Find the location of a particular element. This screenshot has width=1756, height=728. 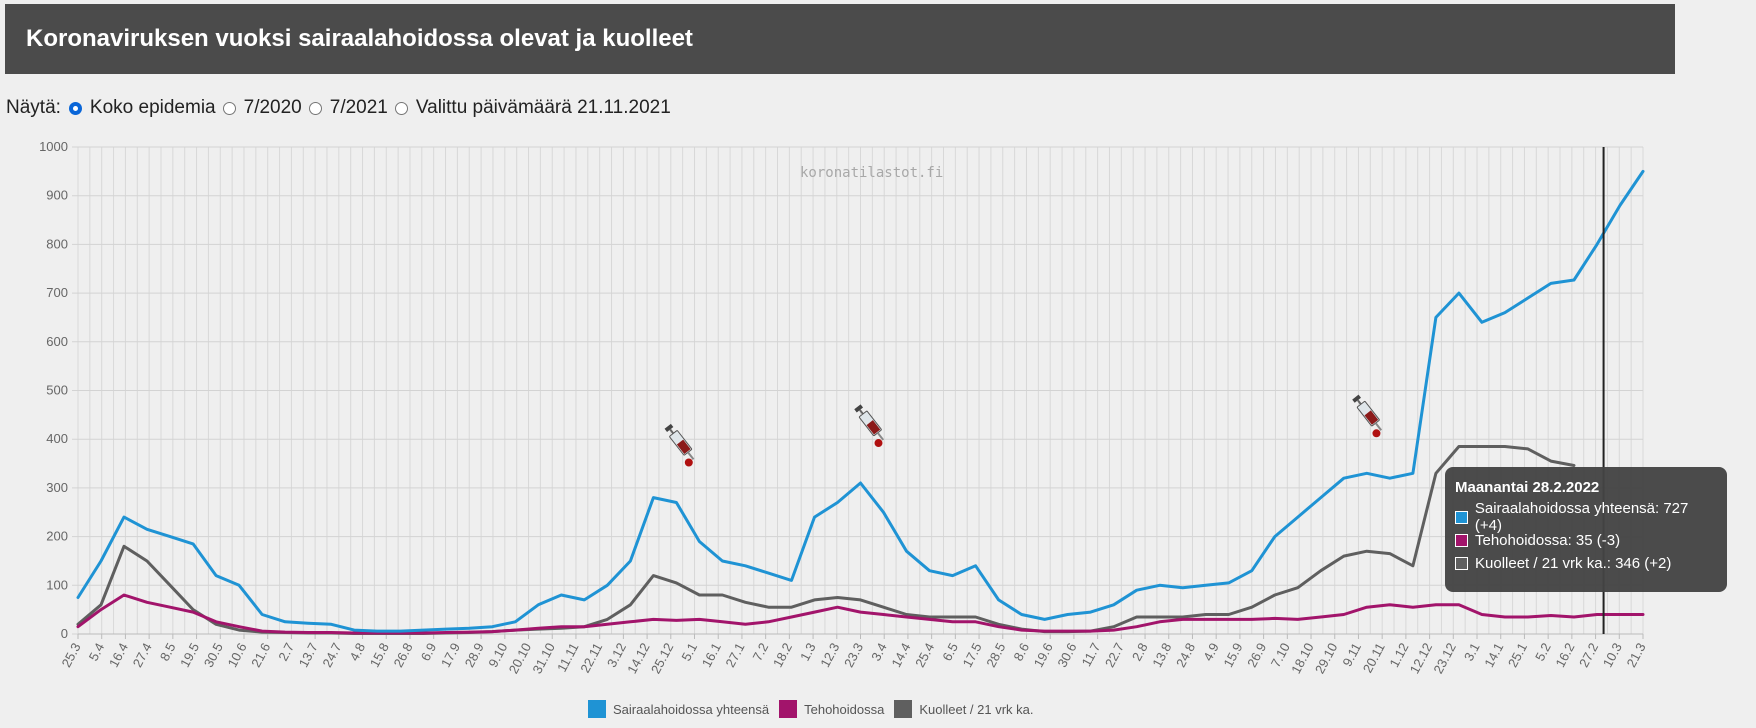

range-label: Näytä: is located at coordinates (33, 107).